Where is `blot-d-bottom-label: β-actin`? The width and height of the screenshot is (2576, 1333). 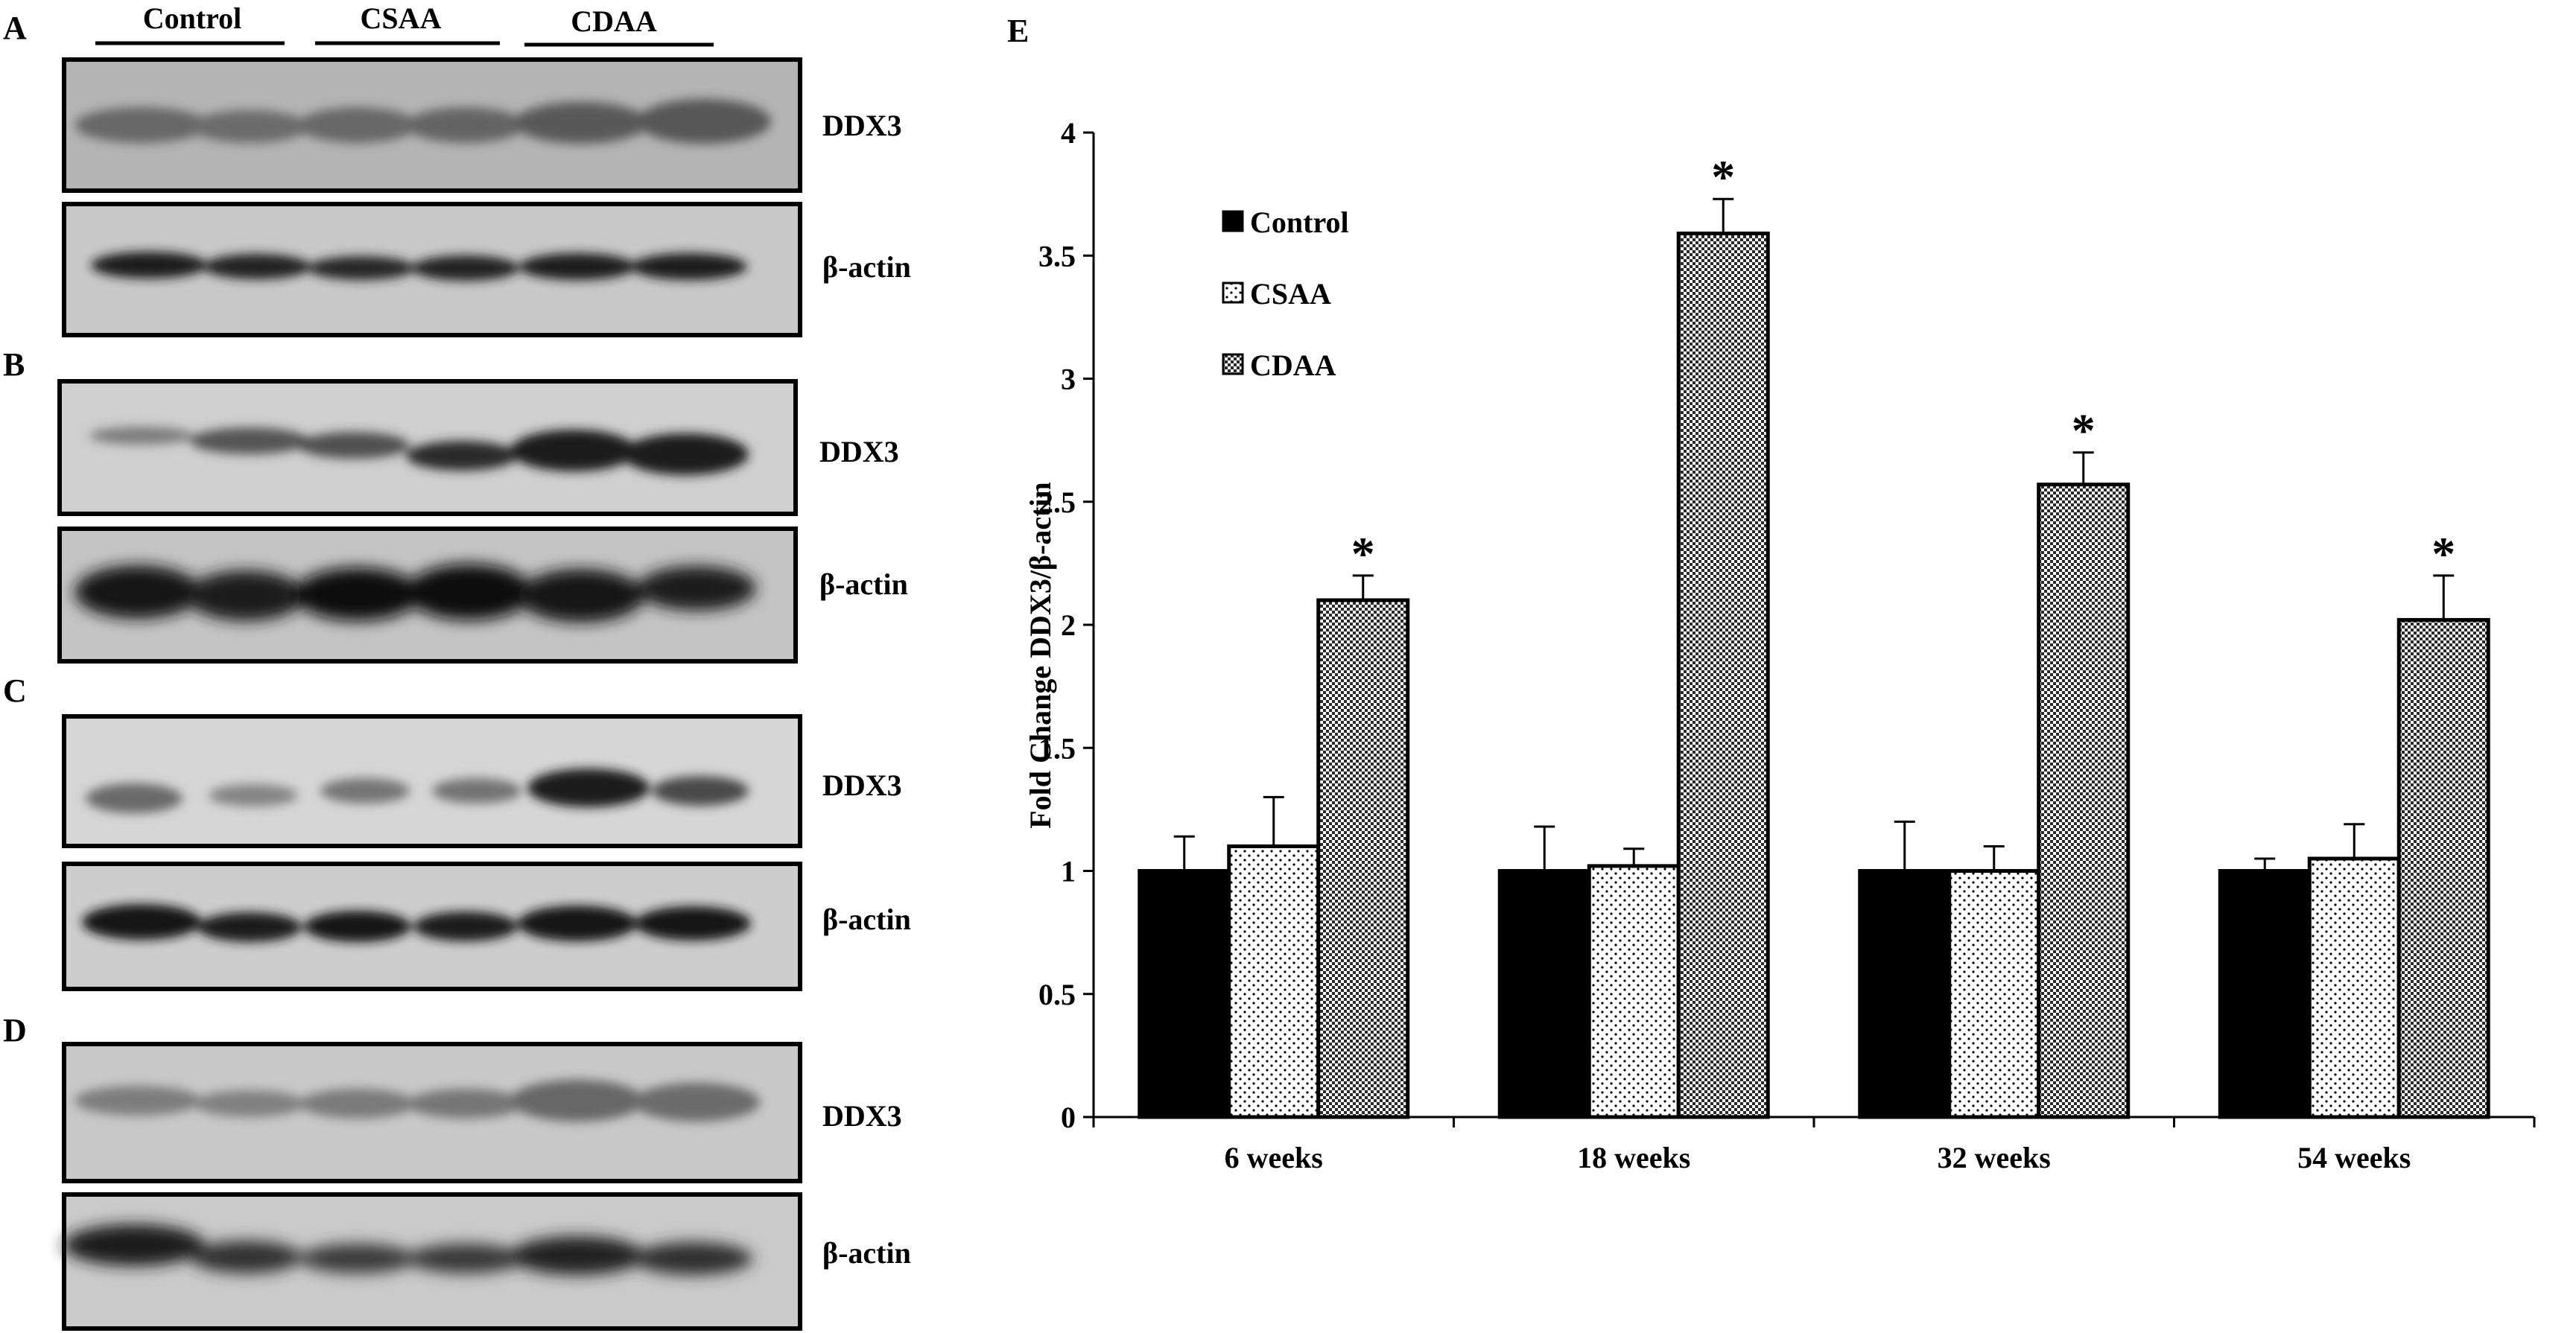
blot-d-bottom-label: β-actin is located at coordinates (867, 1253).